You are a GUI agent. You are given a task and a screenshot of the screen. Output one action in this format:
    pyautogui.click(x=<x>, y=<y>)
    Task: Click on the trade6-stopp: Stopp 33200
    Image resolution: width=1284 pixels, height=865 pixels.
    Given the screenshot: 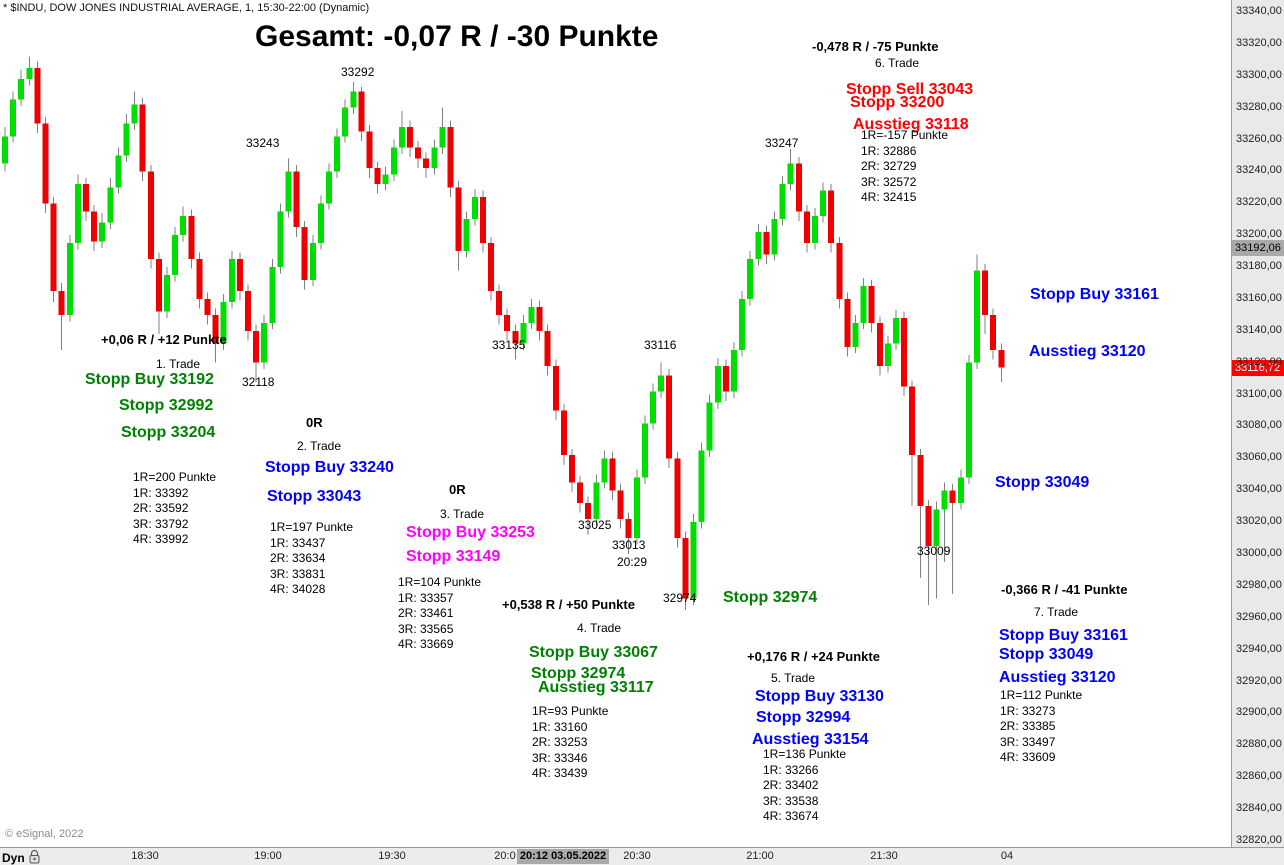 What is the action you would take?
    pyautogui.click(x=897, y=102)
    